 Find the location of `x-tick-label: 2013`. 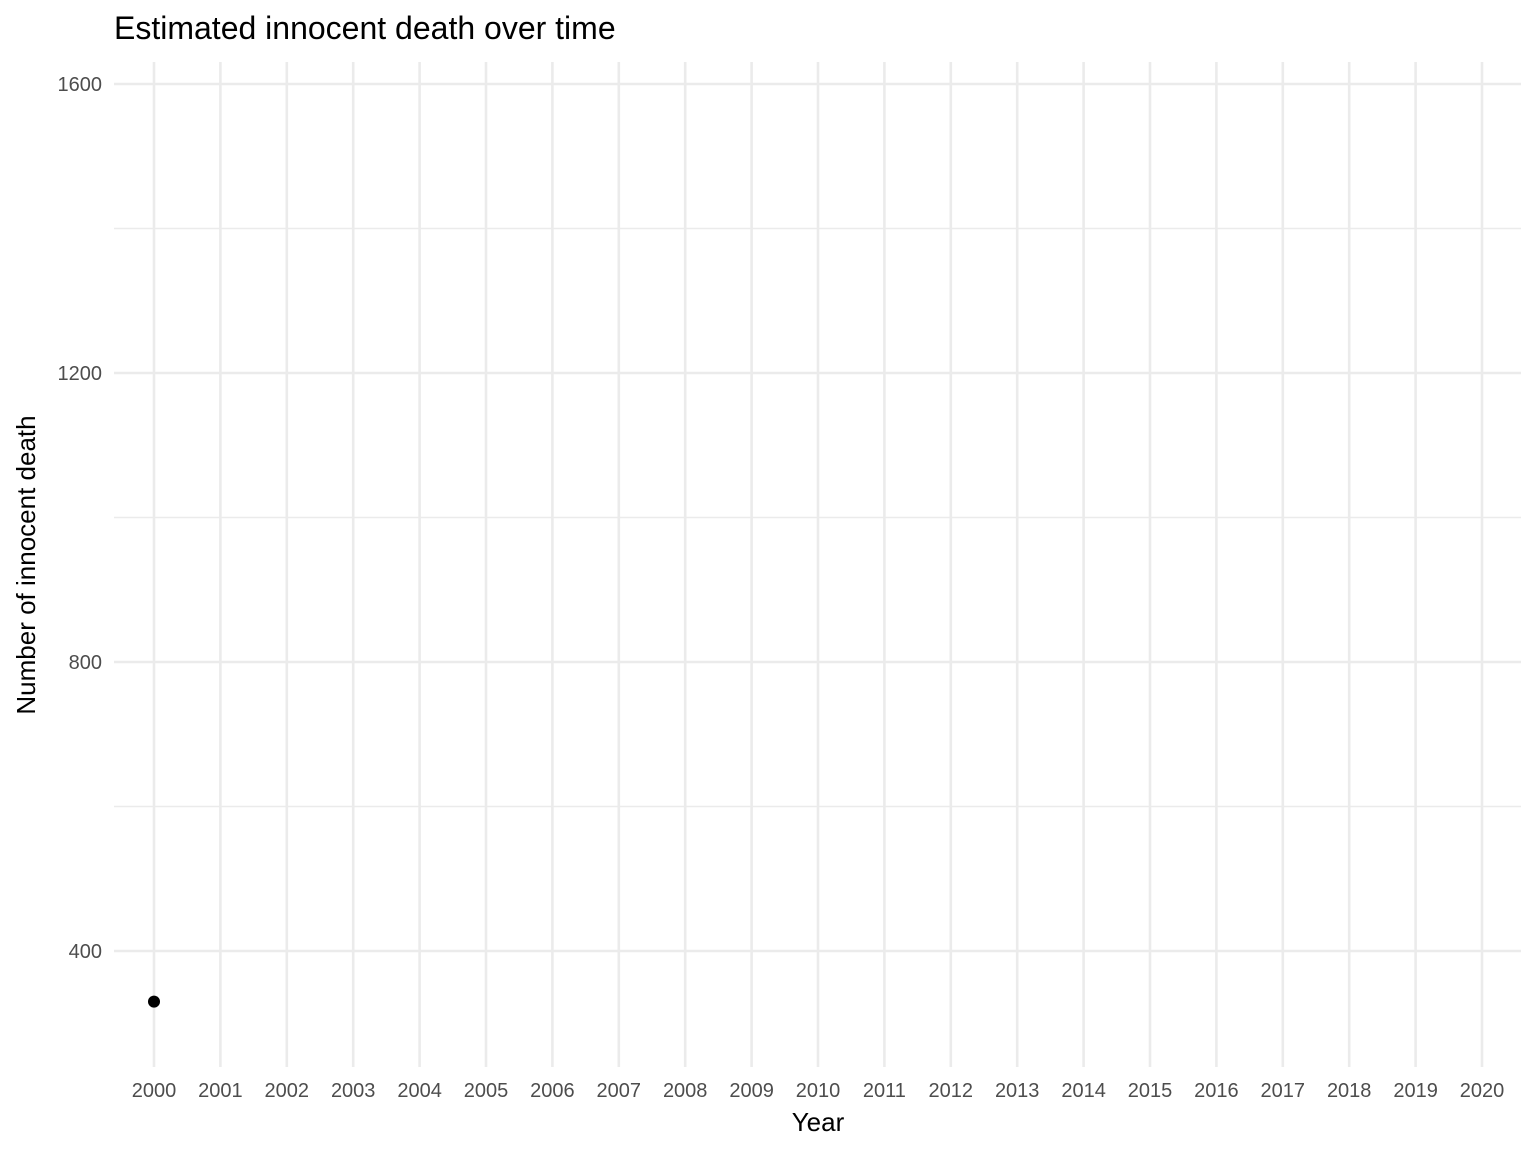

x-tick-label: 2013 is located at coordinates (1017, 1091).